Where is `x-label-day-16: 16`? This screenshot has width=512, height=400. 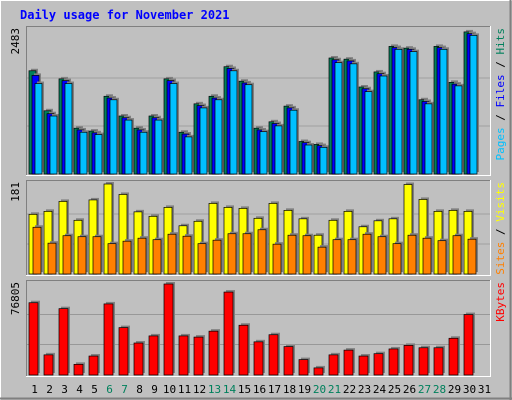
x-label-day-16: 16 is located at coordinates (259, 389).